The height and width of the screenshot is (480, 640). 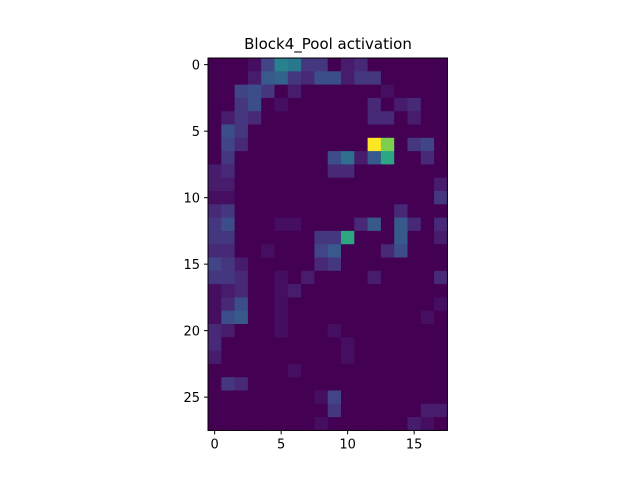 I want to click on y-tick-label: 25, so click(x=191, y=398).